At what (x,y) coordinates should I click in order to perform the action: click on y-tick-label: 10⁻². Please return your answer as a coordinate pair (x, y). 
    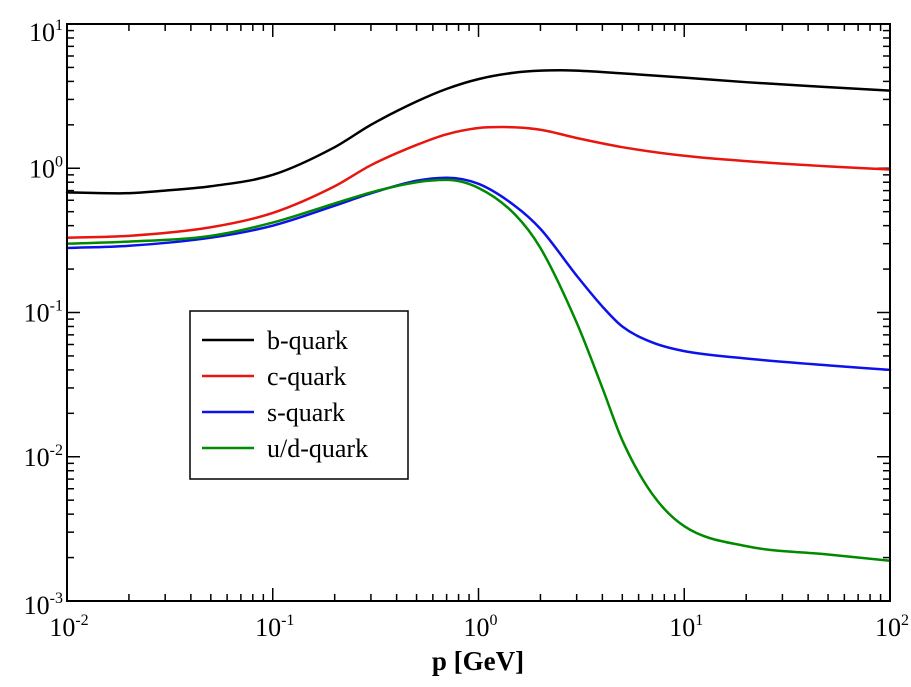
    Looking at the image, I should click on (43, 457).